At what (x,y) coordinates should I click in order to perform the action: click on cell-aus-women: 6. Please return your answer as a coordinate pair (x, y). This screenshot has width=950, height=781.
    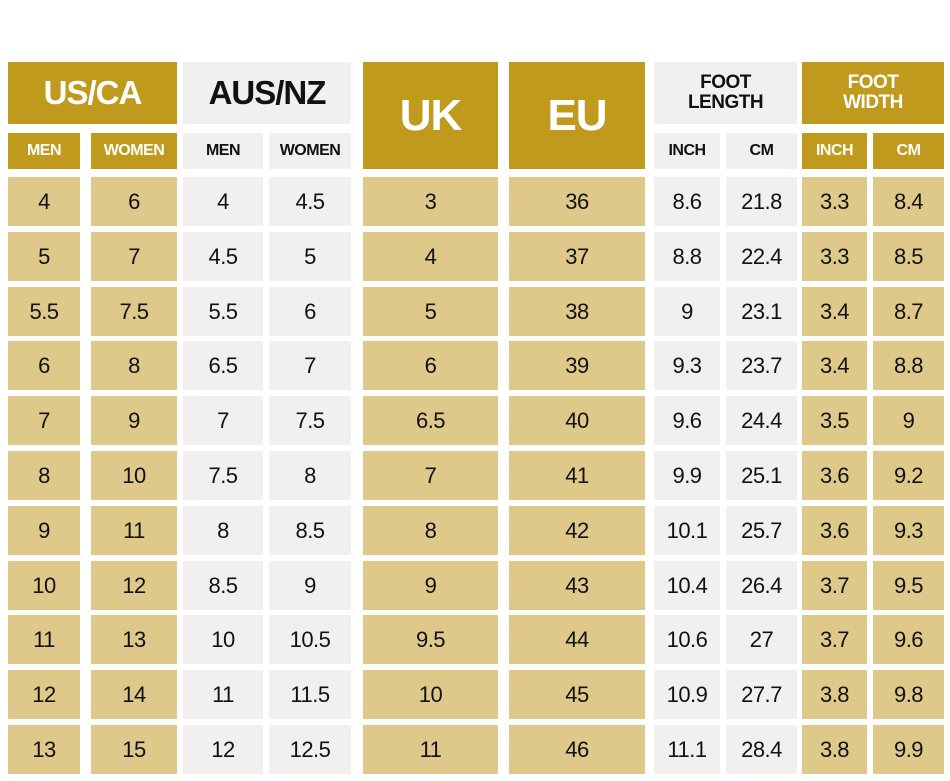
    Looking at the image, I should click on (310, 311).